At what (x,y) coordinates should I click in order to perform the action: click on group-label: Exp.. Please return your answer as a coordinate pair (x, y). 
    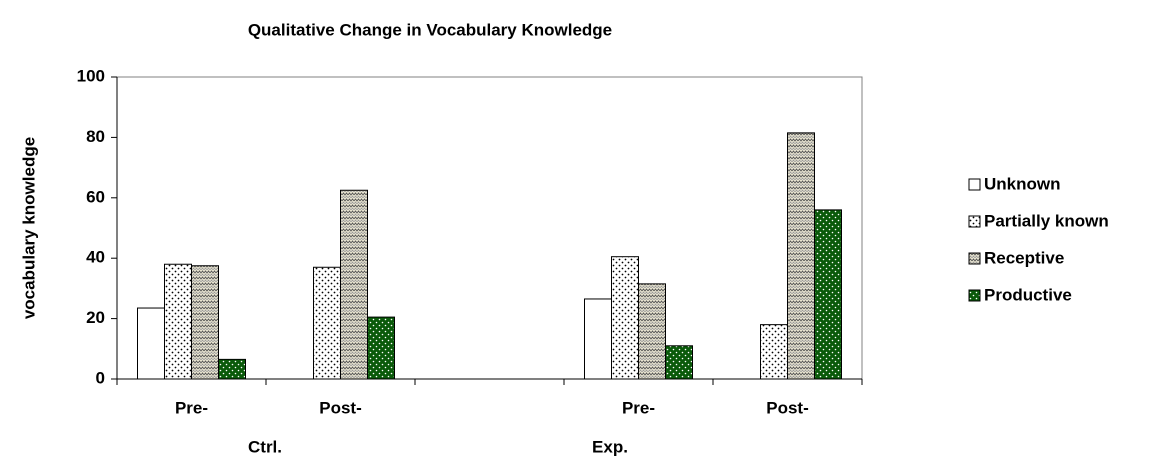
    Looking at the image, I should click on (610, 446).